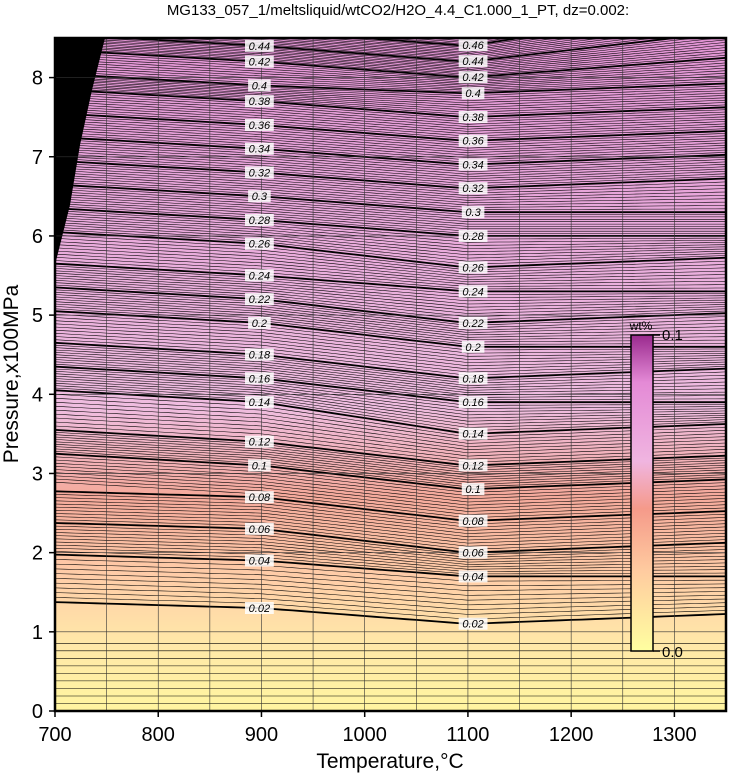 The height and width of the screenshot is (776, 734). What do you see at coordinates (260, 379) in the screenshot?
I see `svg-text: 0.16` at bounding box center [260, 379].